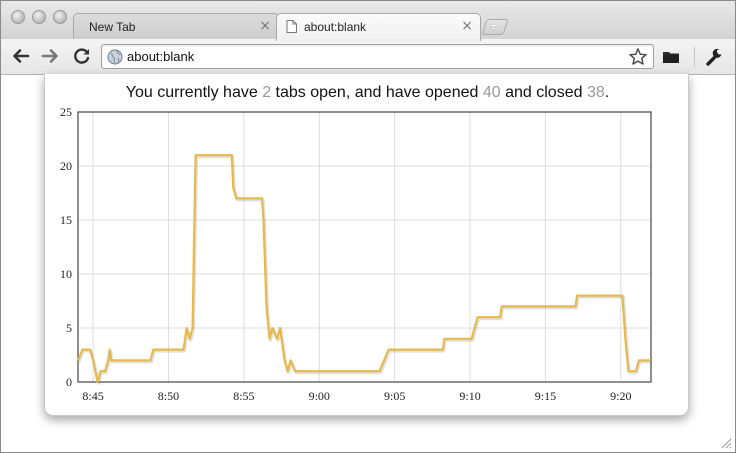 Image resolution: width=736 pixels, height=453 pixels. I want to click on reload-icon, so click(82, 56).